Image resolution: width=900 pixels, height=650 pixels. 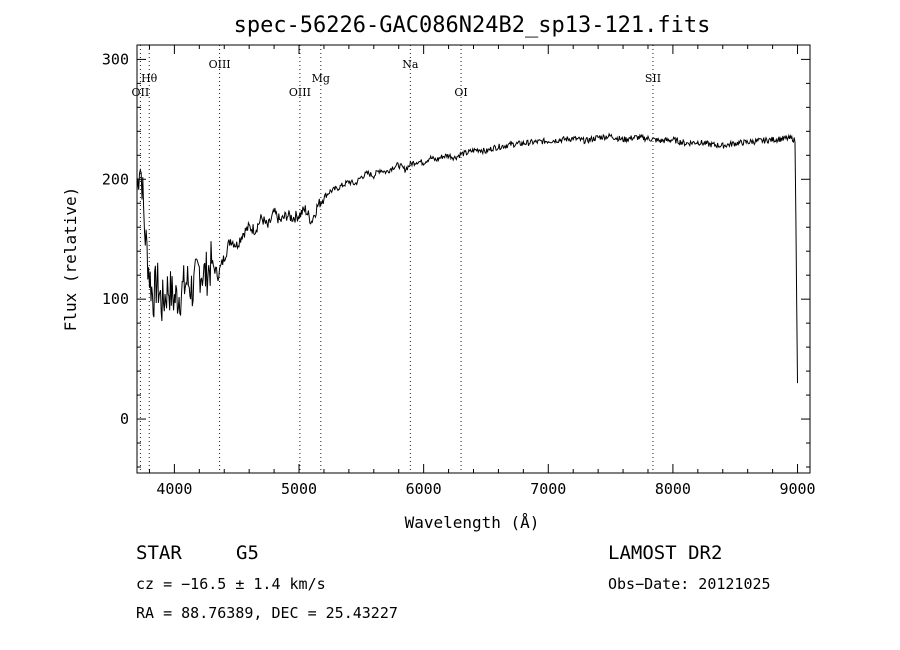 What do you see at coordinates (174, 489) in the screenshot?
I see `x-tick-label: 4000` at bounding box center [174, 489].